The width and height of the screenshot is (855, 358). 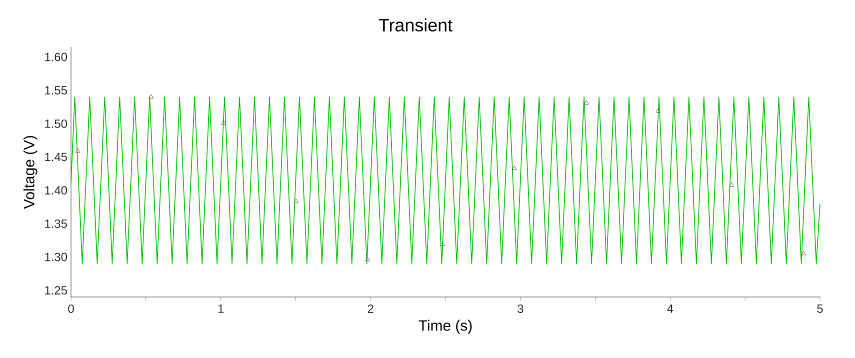 What do you see at coordinates (820, 308) in the screenshot?
I see `x-tick-label: 5` at bounding box center [820, 308].